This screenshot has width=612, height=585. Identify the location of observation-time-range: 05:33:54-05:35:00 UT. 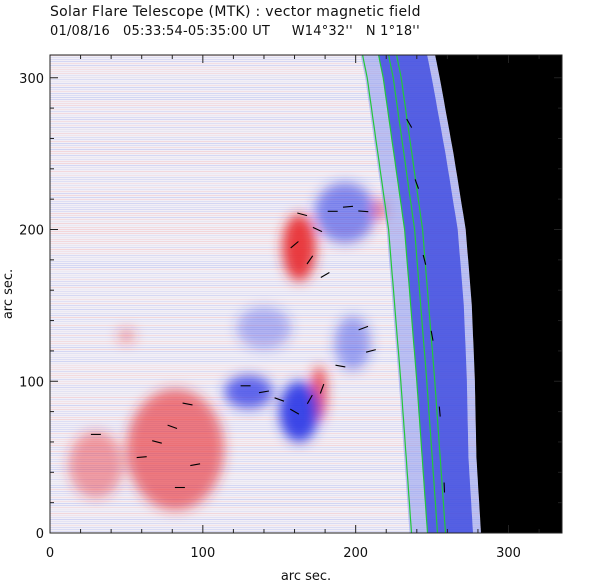
(197, 31).